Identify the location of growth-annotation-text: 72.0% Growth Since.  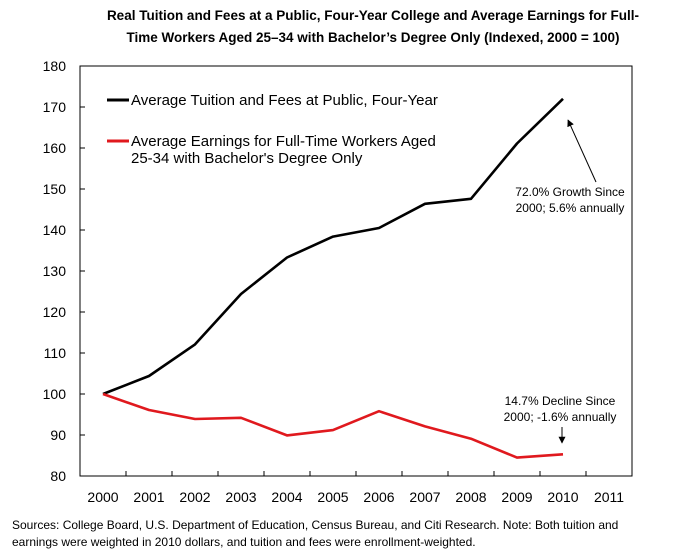
(570, 192).